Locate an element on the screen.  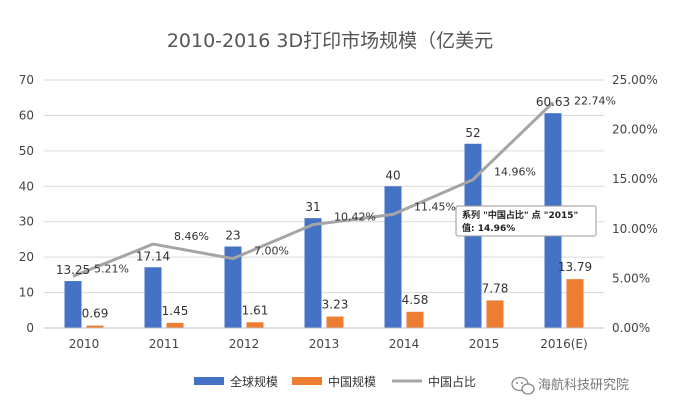
watermark: 海航科技研究院 is located at coordinates (570, 385).